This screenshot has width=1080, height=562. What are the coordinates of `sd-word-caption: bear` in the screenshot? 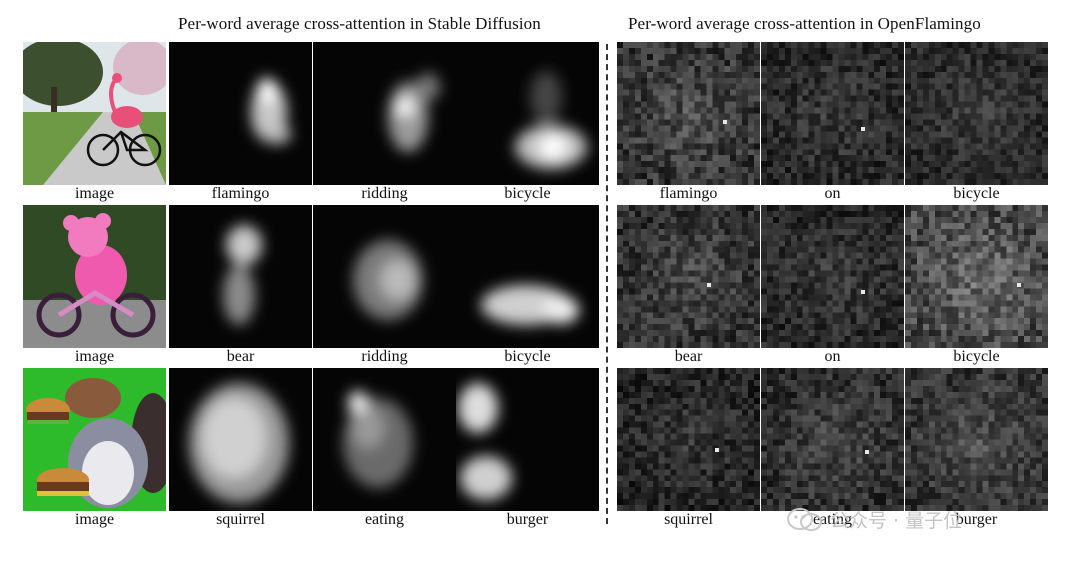 It's located at (240, 356).